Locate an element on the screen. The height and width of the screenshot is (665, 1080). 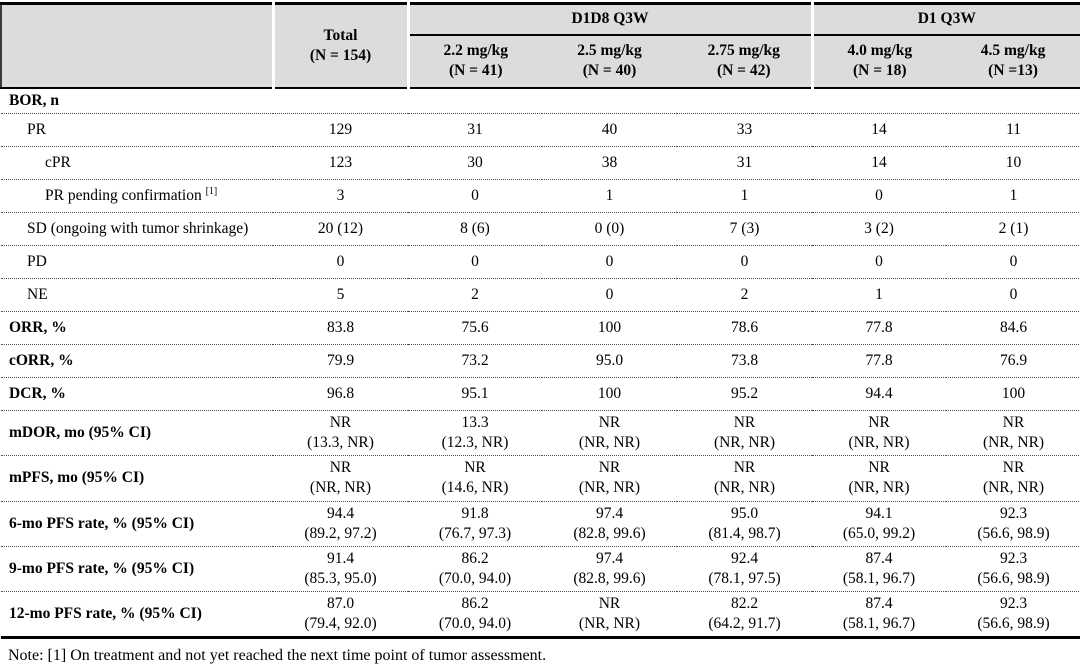
table-cell: 94.4 (89.2, 97.2) is located at coordinates (340, 523).